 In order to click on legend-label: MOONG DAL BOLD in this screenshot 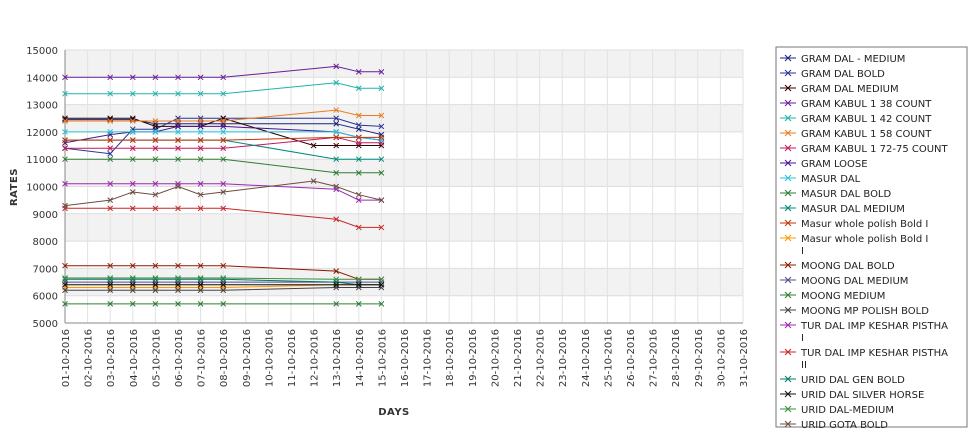, I will do `click(848, 266)`.